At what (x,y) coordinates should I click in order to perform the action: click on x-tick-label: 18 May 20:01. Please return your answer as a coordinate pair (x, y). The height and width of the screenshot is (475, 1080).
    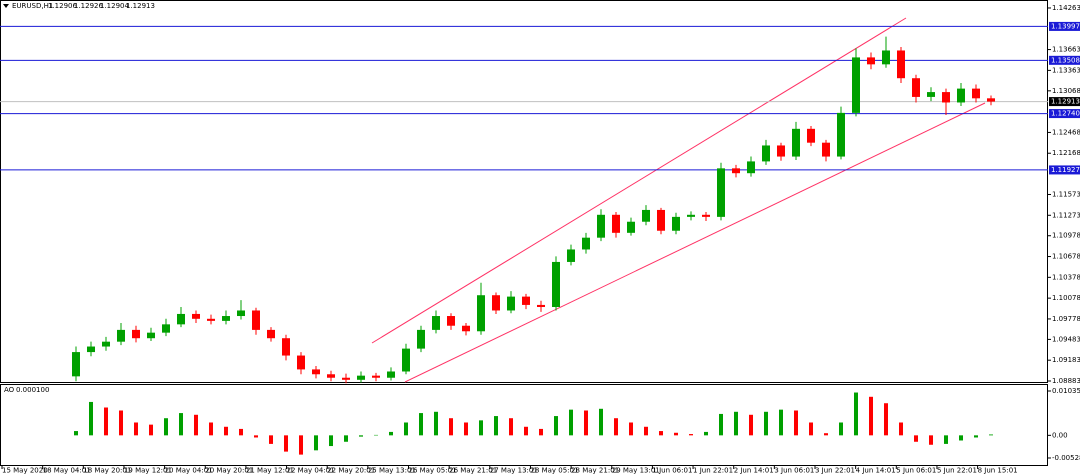
    Looking at the image, I should click on (107, 471).